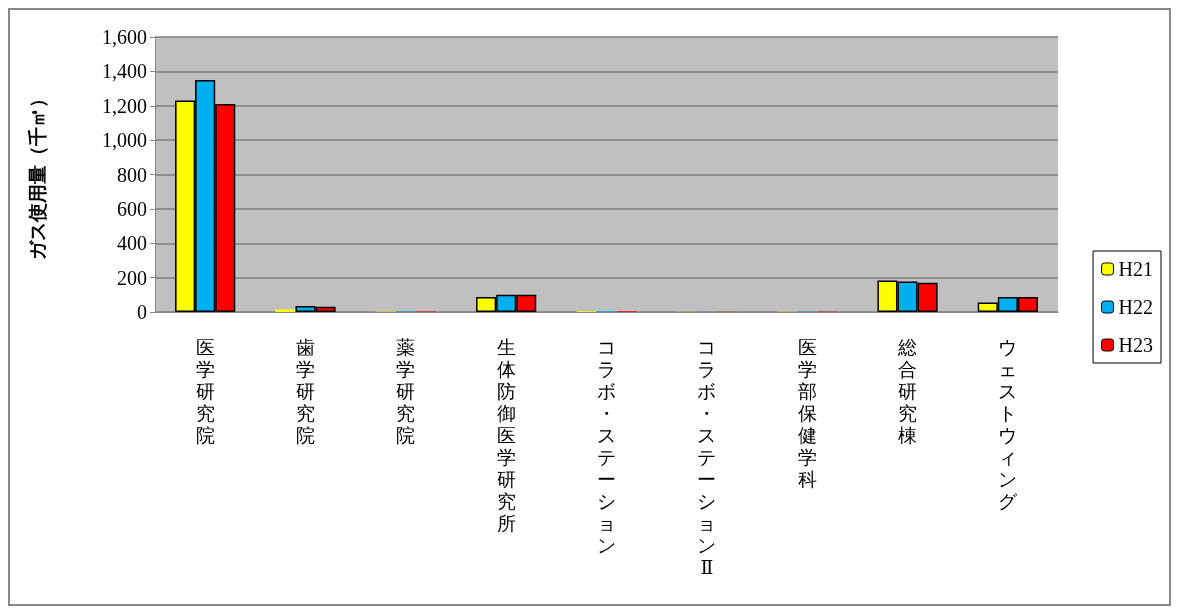  Describe the element at coordinates (132, 174) in the screenshot. I see `y-tick-label: 800` at that location.